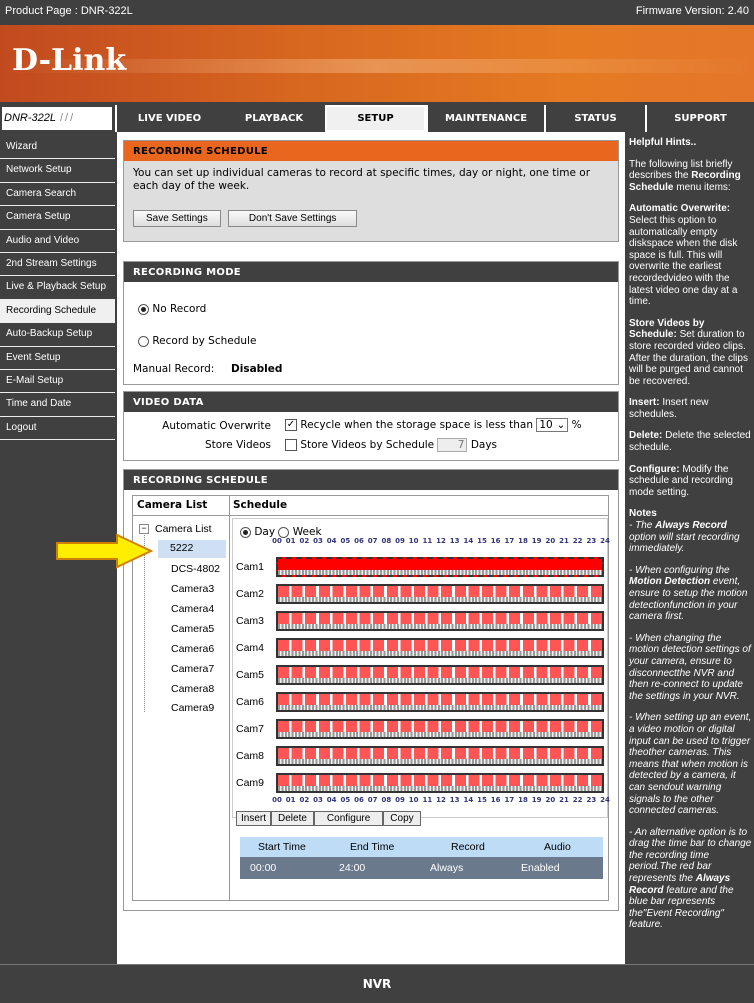 The width and height of the screenshot is (754, 1003). I want to click on day-label: Day, so click(265, 532).